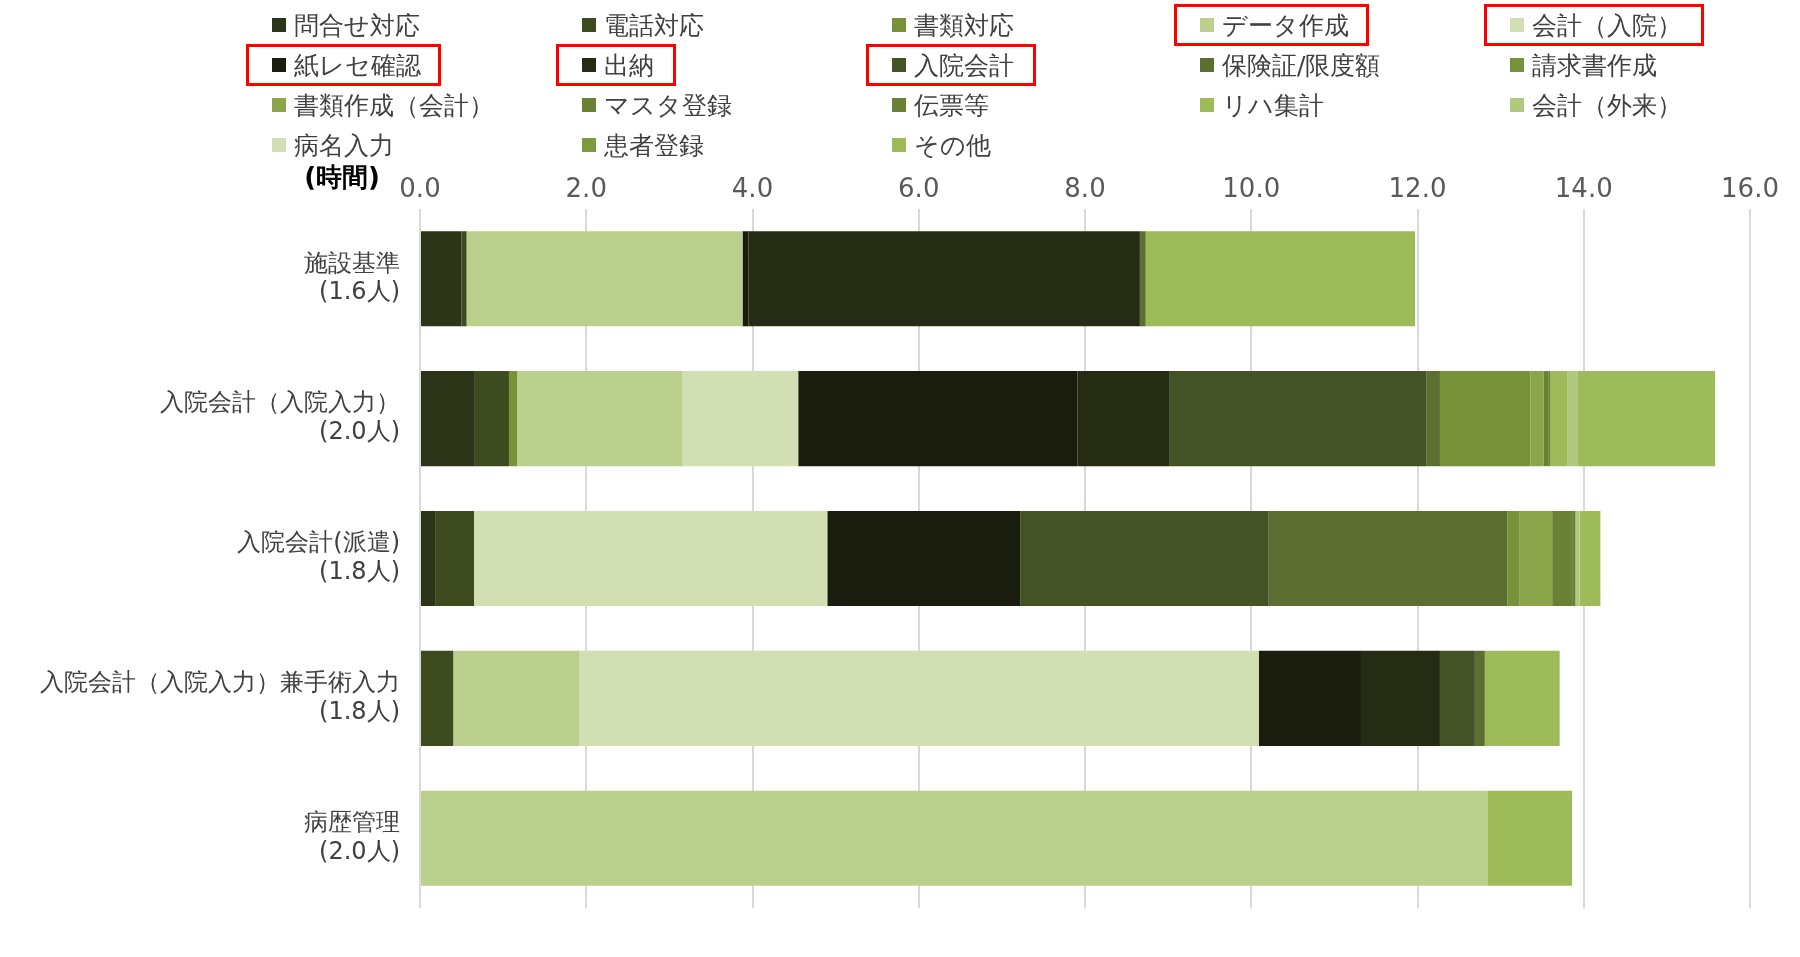 This screenshot has width=1800, height=957. Describe the element at coordinates (1085, 187) in the screenshot. I see `x-tick-label: 8.0` at that location.